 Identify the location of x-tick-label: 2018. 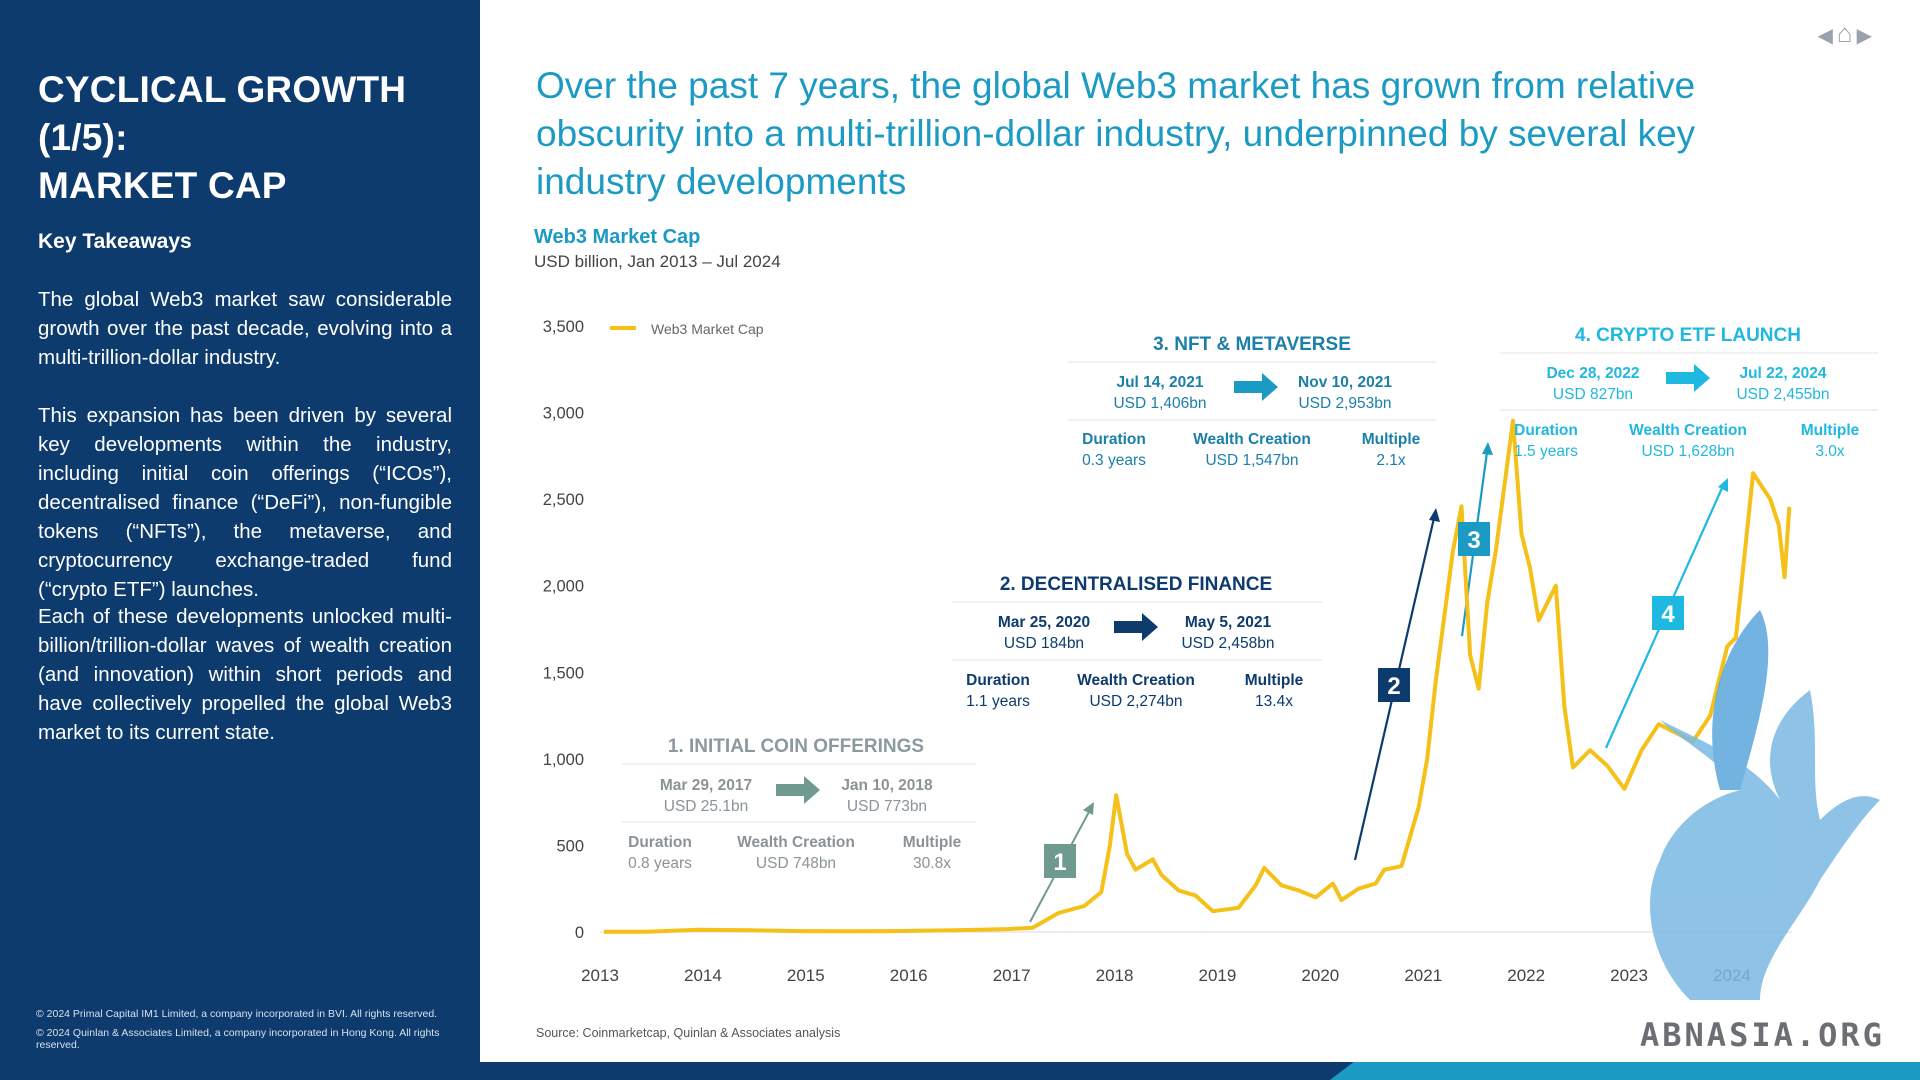
(1115, 975).